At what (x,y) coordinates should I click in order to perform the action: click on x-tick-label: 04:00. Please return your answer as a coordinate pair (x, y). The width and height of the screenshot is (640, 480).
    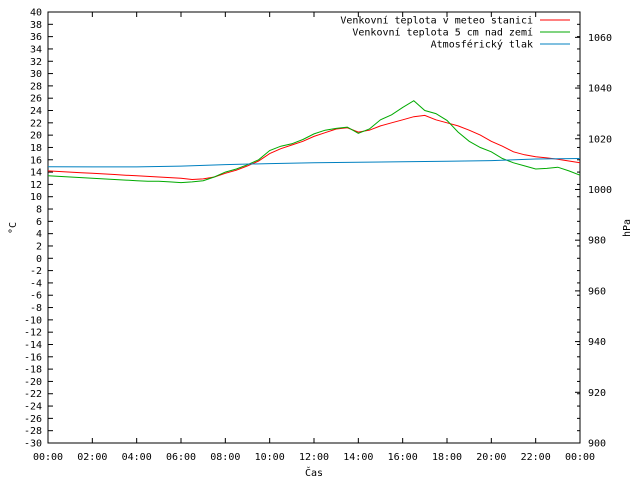
    Looking at the image, I should click on (137, 457).